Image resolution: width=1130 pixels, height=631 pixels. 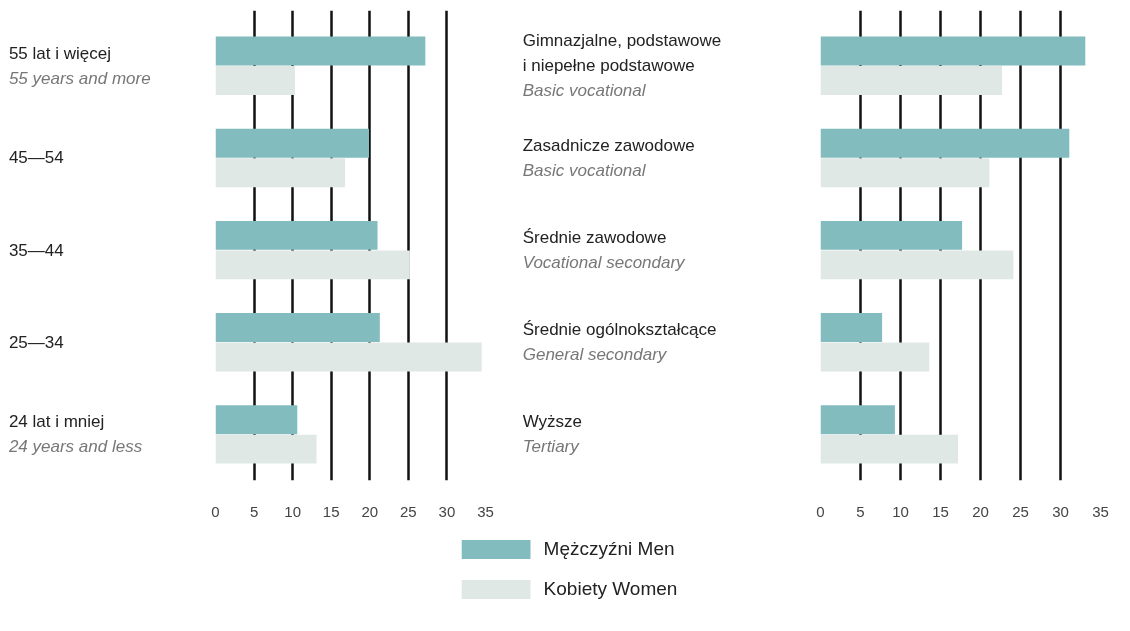 What do you see at coordinates (79, 65) in the screenshot?
I see `y-tick-label: 55 lat i więcej 55 years and more` at bounding box center [79, 65].